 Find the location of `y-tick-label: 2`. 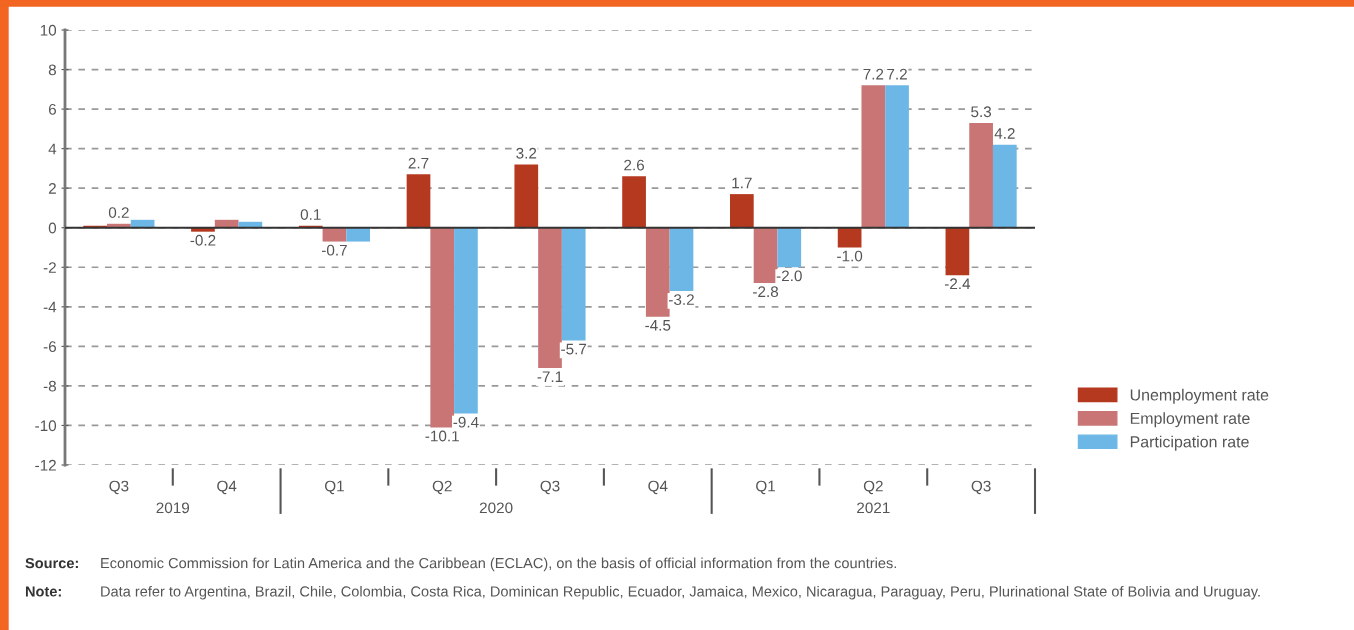

y-tick-label: 2 is located at coordinates (52, 188).